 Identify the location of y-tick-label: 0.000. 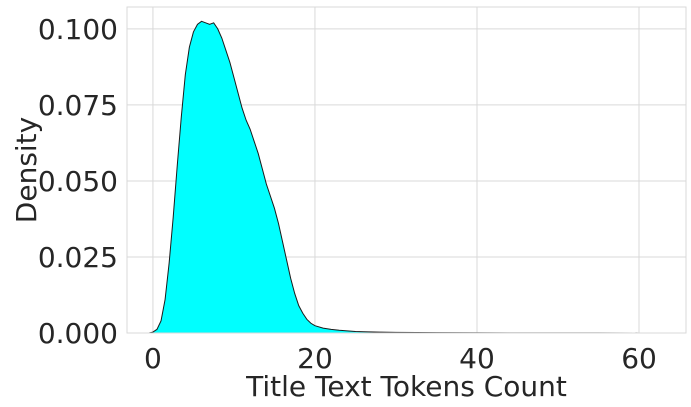
(78, 333).